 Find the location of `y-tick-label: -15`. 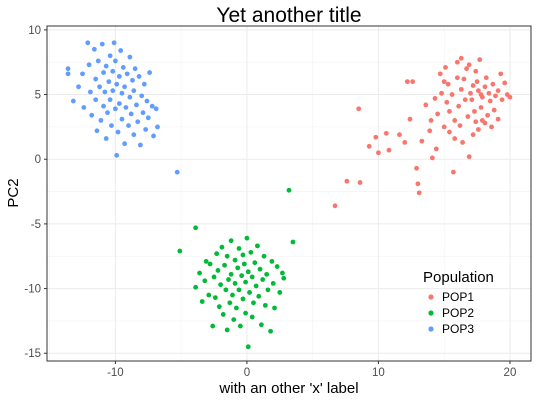

y-tick-label: -15 is located at coordinates (32, 354).